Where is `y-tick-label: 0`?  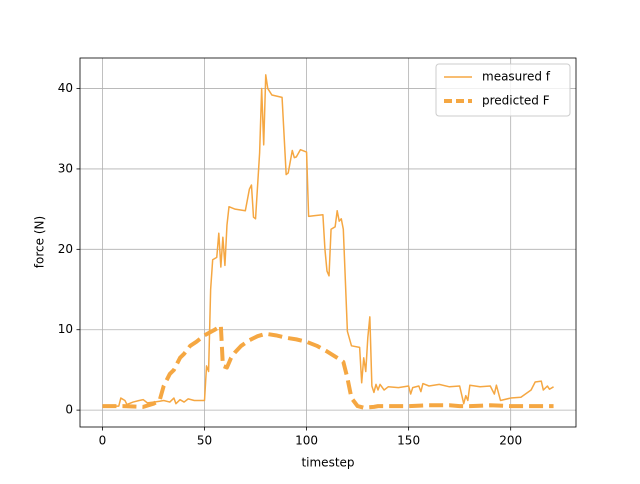
y-tick-label: 0 is located at coordinates (69, 410).